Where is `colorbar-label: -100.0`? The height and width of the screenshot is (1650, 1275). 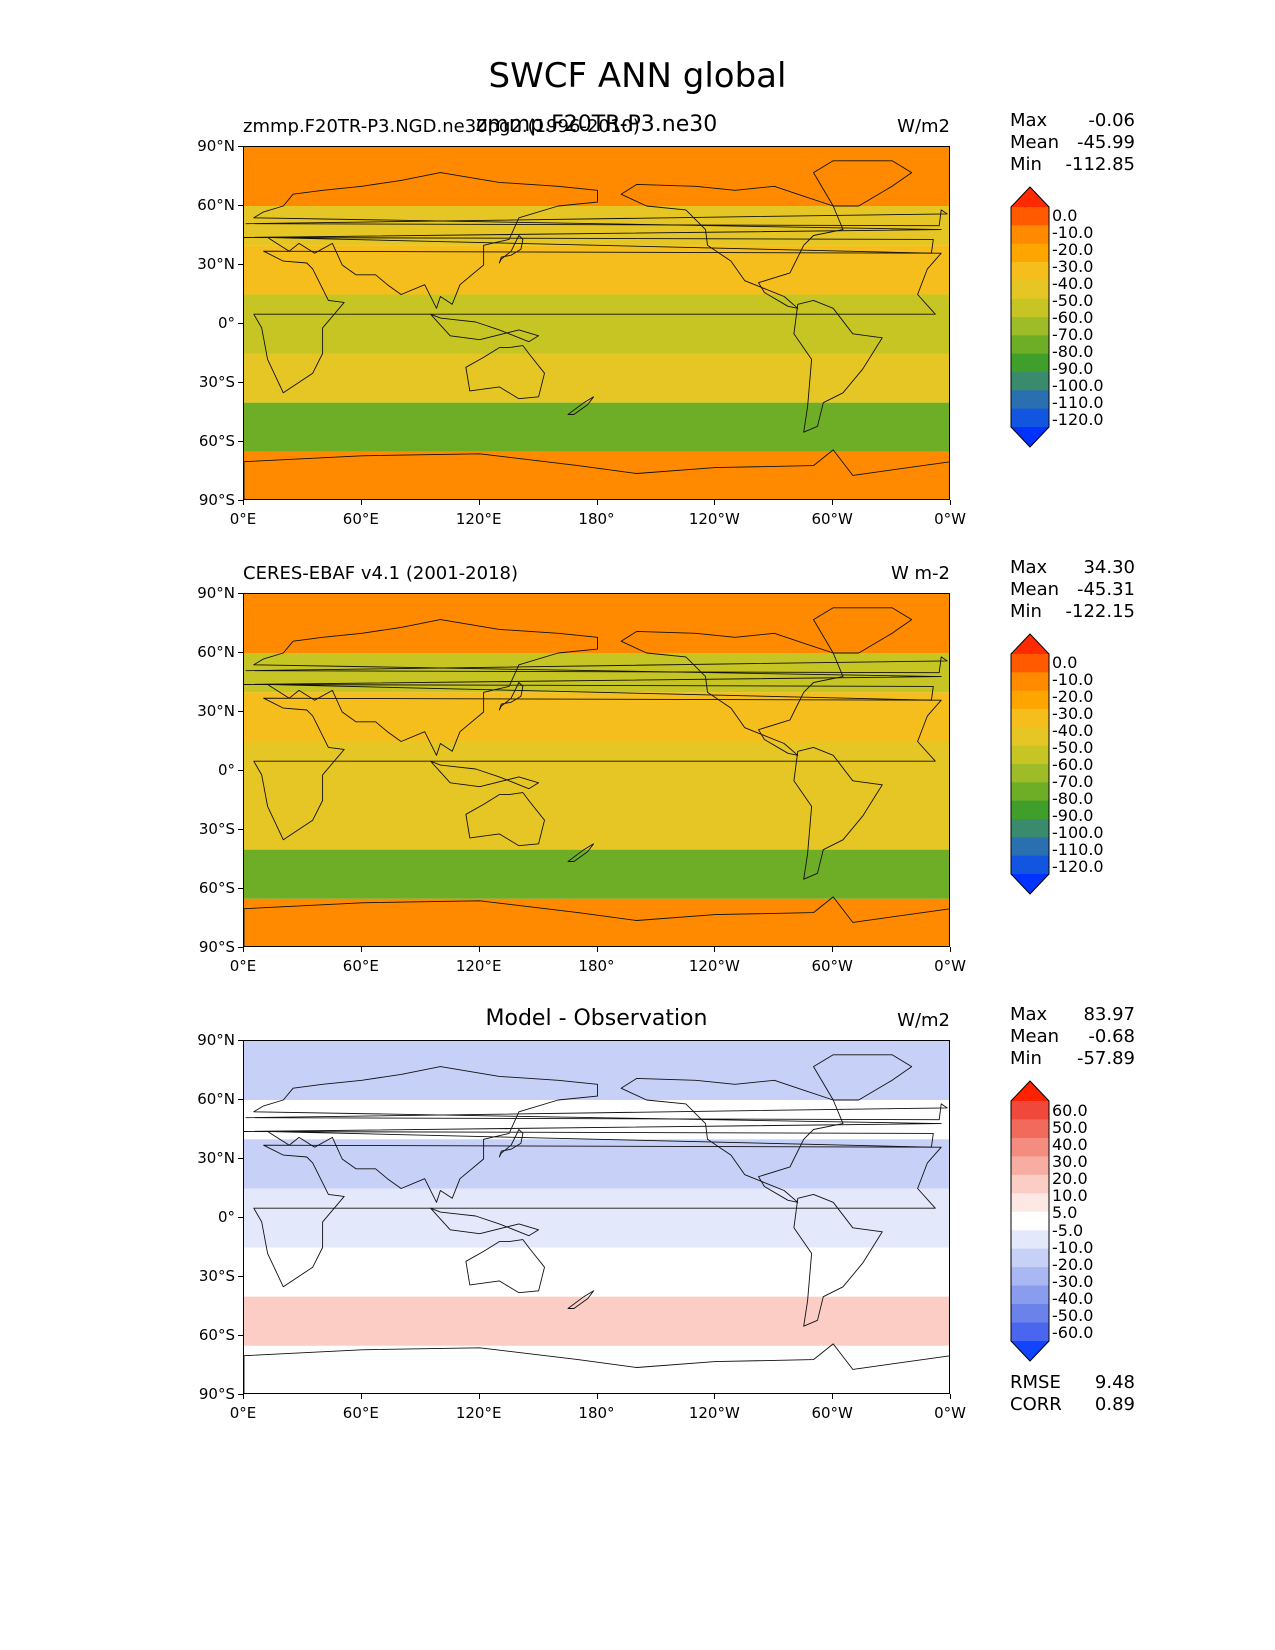 colorbar-label: -100.0 is located at coordinates (1078, 832).